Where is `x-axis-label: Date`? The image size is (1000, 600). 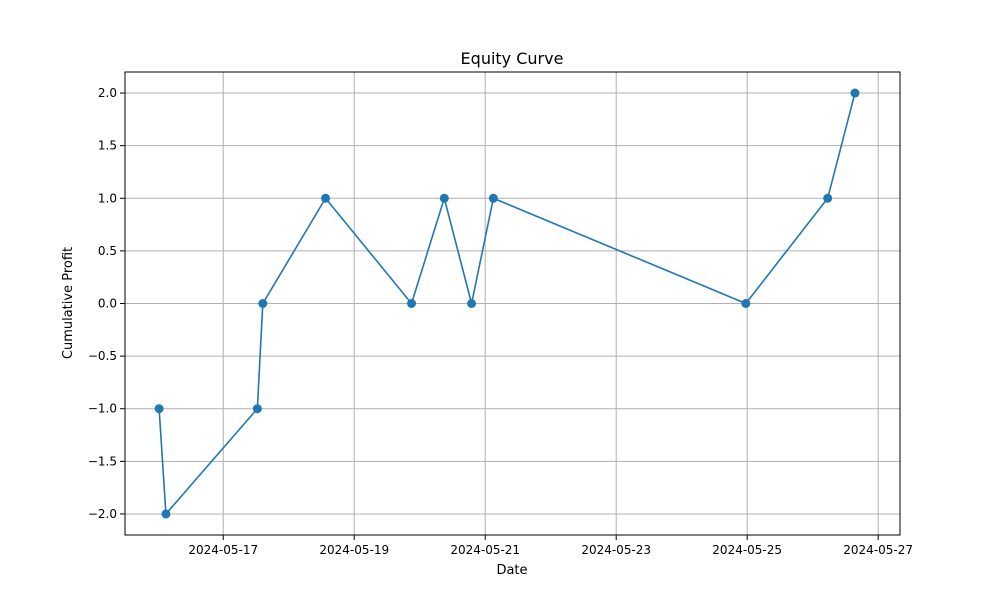 x-axis-label: Date is located at coordinates (511, 570).